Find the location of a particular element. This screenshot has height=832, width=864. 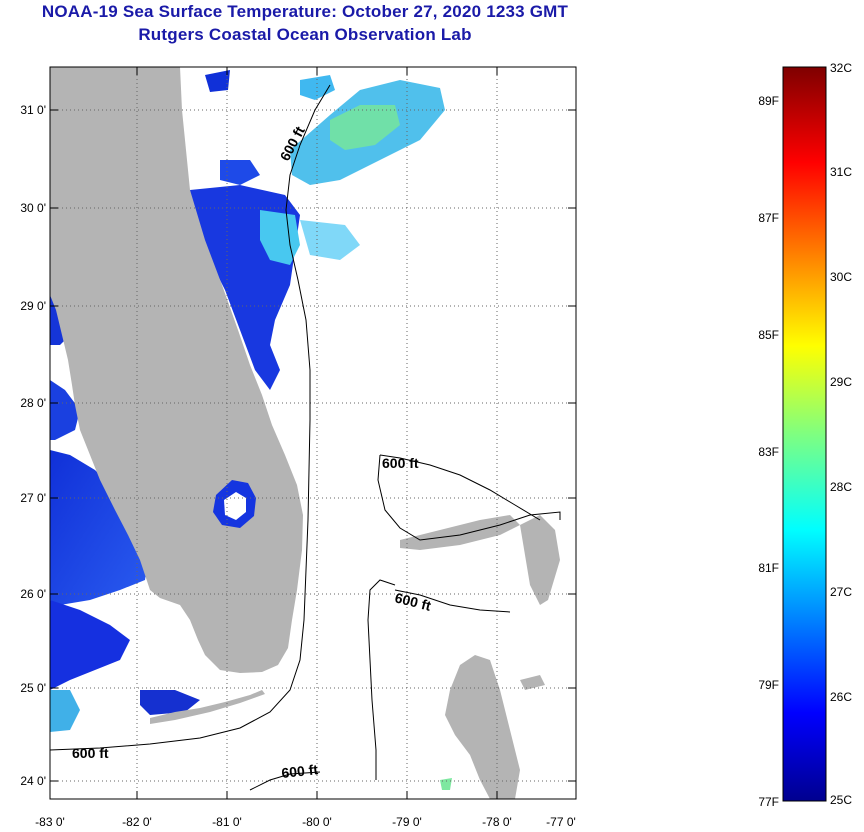

lat-label: 24 0' is located at coordinates (33, 781).